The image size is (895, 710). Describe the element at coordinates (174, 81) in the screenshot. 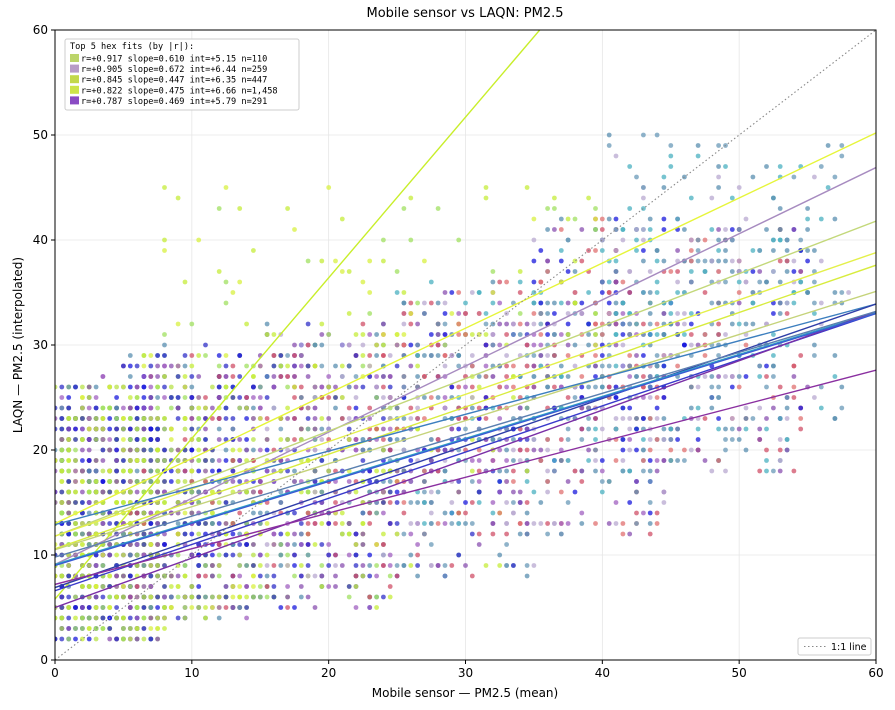

I see `legend-entry-label: r=+0.845 slope=0.447 int=+6.35 n=447` at that location.